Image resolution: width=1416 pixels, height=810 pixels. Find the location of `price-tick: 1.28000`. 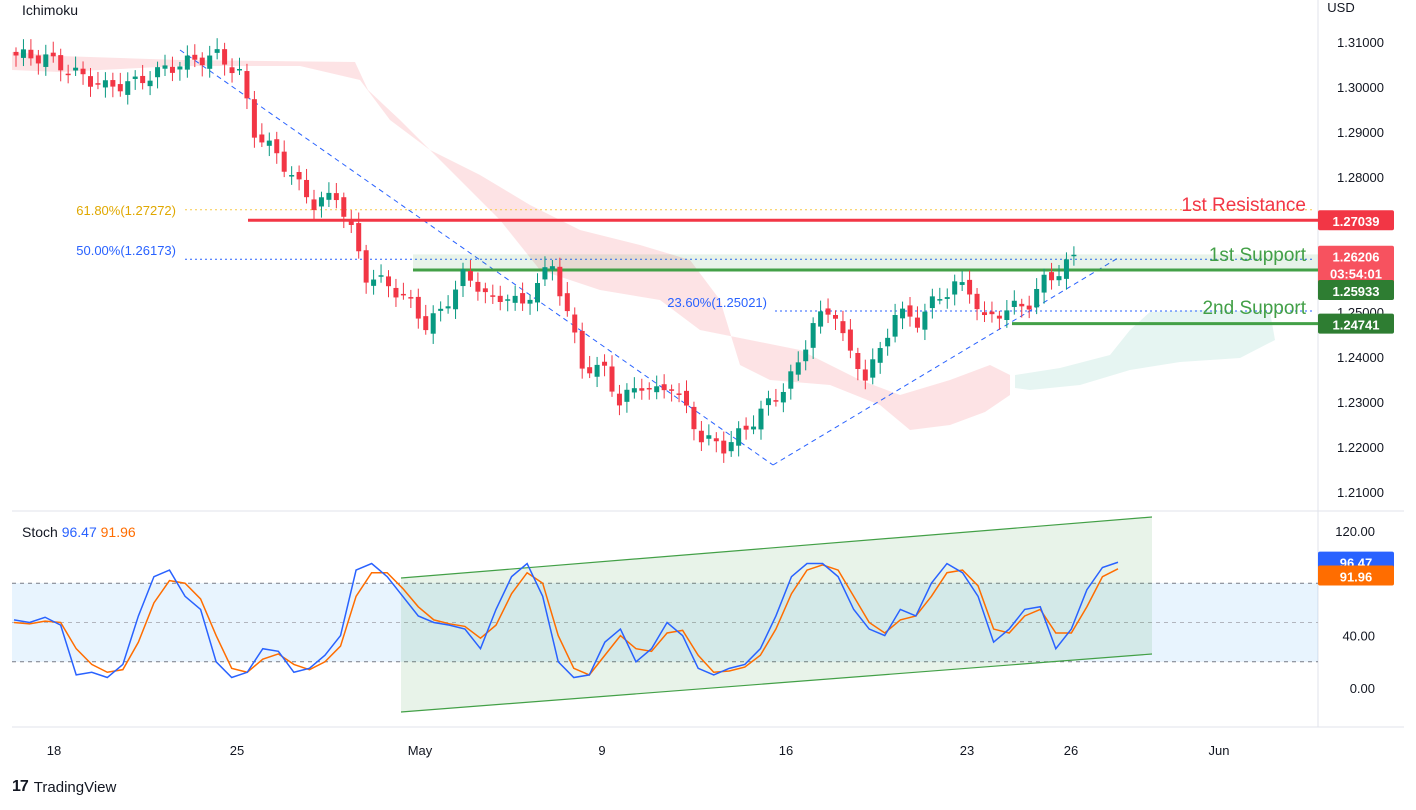

price-tick: 1.28000 is located at coordinates (1360, 177).